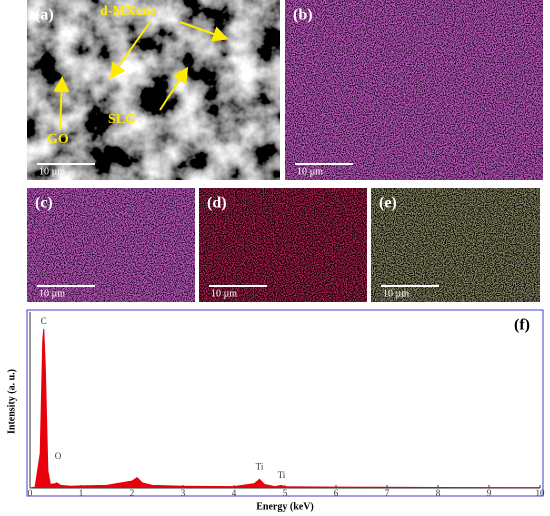 This screenshot has height=516, width=550. I want to click on panel-label: (d), so click(217, 203).